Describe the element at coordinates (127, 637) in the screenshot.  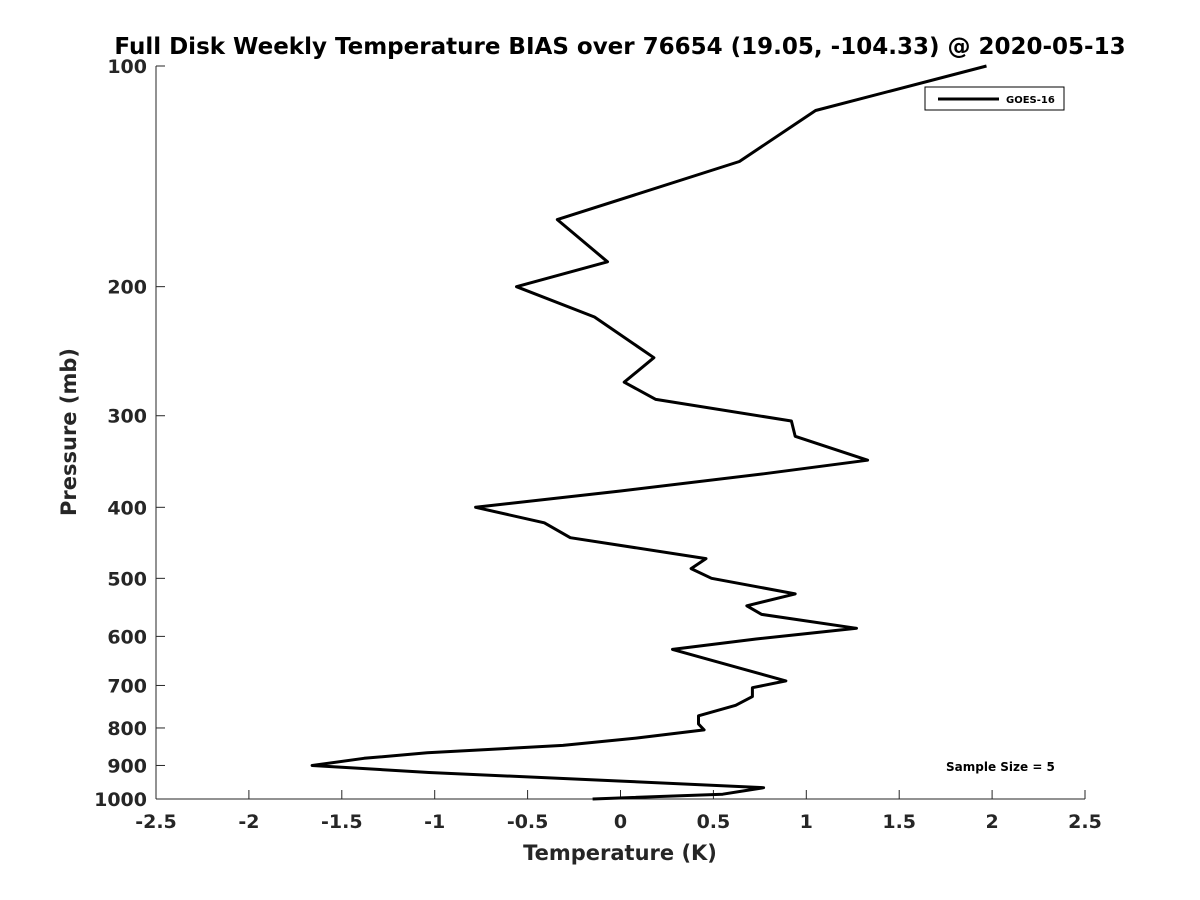
I see `y-tick-label: 600` at that location.